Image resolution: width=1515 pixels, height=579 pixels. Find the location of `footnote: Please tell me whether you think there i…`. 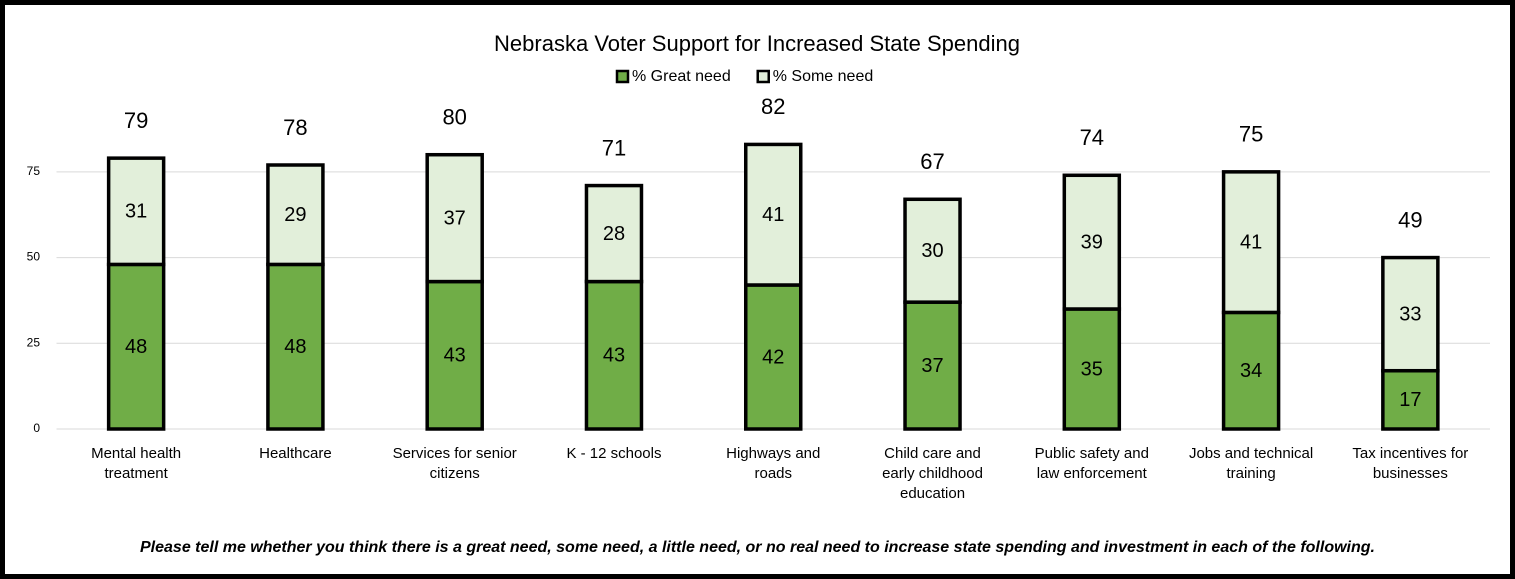

footnote: Please tell me whether you think there i… is located at coordinates (757, 547).